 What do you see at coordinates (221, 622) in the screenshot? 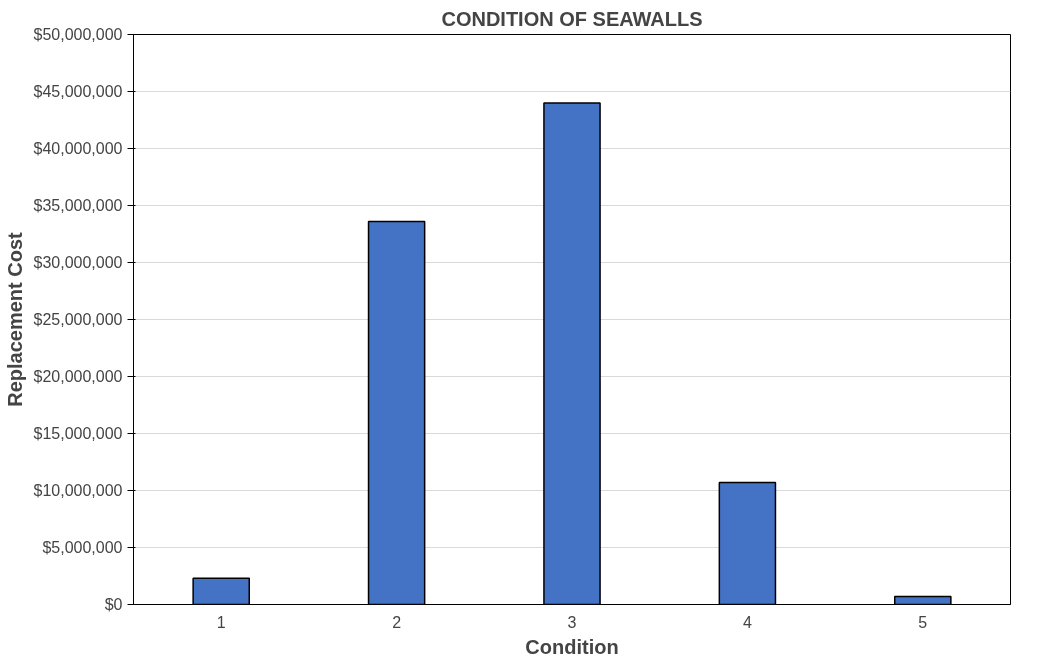
I see `x-tick-label: 1` at bounding box center [221, 622].